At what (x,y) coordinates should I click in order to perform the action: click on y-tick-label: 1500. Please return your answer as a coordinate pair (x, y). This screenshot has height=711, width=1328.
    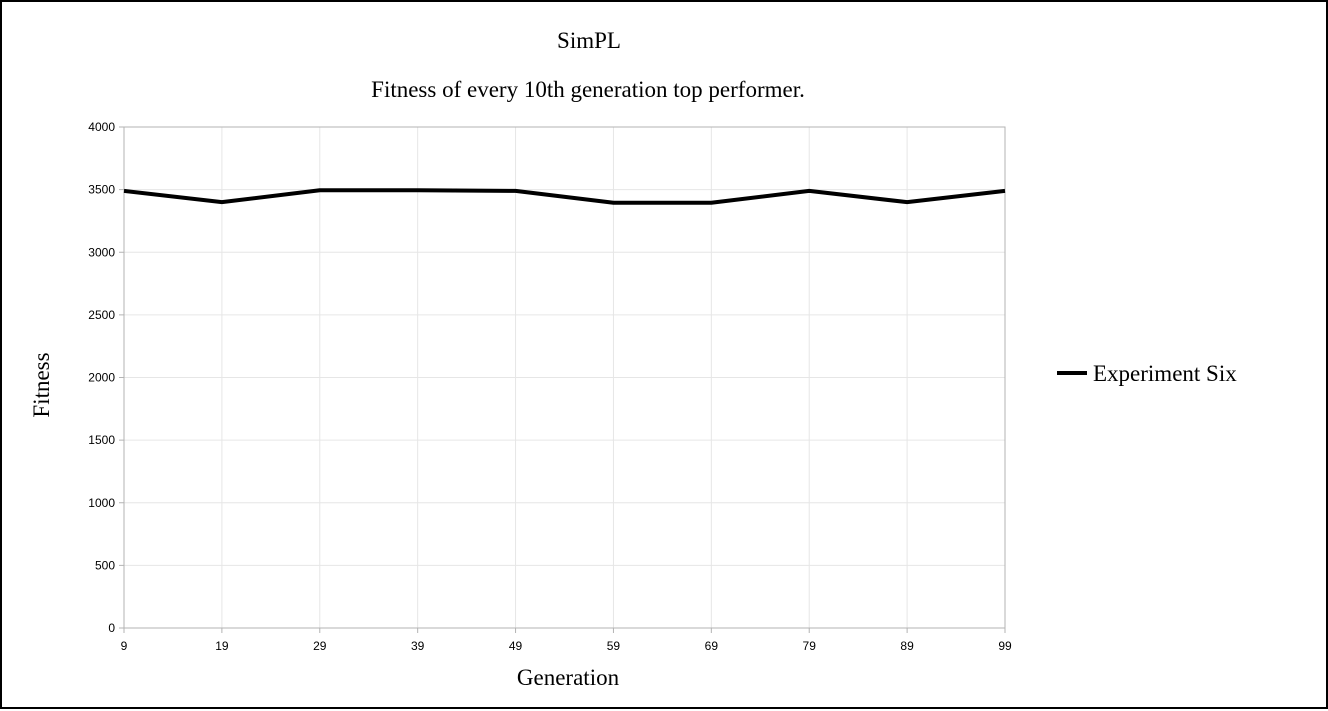
    Looking at the image, I should click on (101, 440).